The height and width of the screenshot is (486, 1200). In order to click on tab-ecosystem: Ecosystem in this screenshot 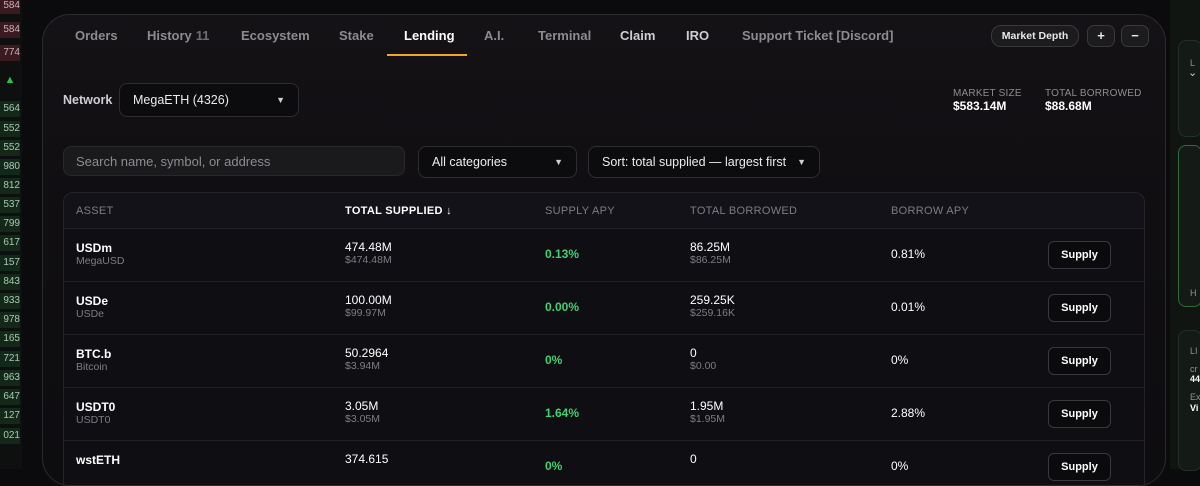, I will do `click(275, 35)`.